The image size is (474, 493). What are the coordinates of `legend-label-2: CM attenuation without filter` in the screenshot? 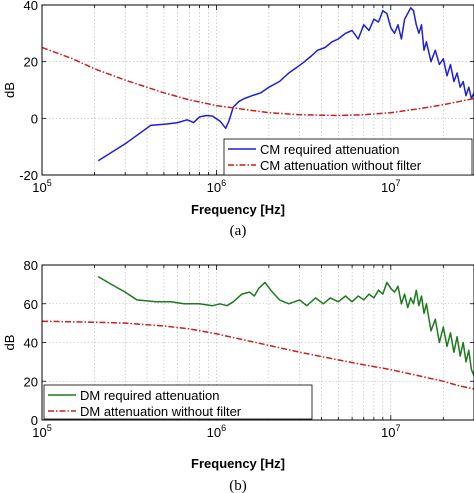 It's located at (341, 165).